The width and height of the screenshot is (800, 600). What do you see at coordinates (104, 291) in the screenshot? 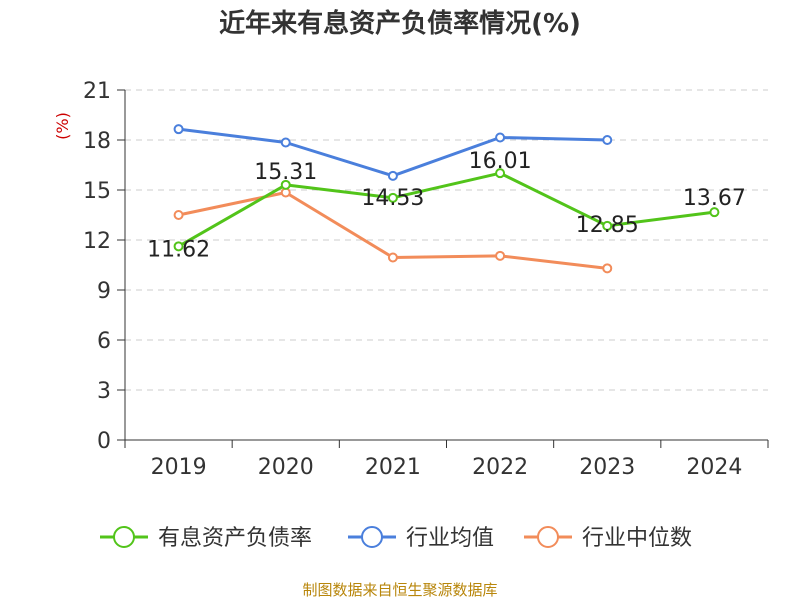
I see `y-tick-label: 9` at bounding box center [104, 291].